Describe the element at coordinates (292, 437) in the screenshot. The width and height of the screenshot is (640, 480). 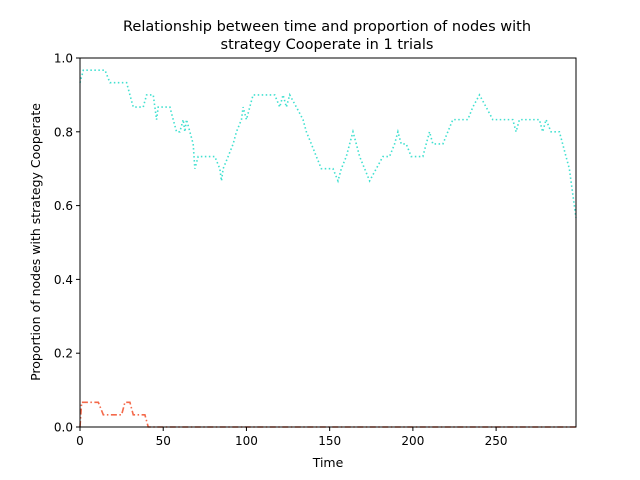
I see `x-axis: 0 50 100 150 200 250` at that location.